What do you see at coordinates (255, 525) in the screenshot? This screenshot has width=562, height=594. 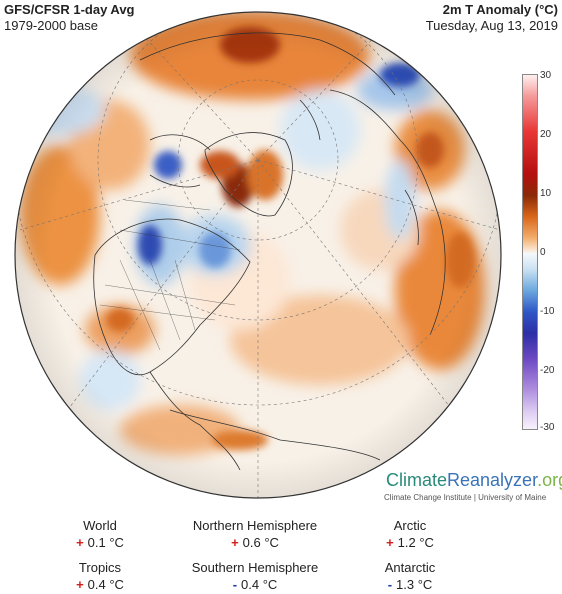 I see `stat-label: Northern Hemisphere` at bounding box center [255, 525].